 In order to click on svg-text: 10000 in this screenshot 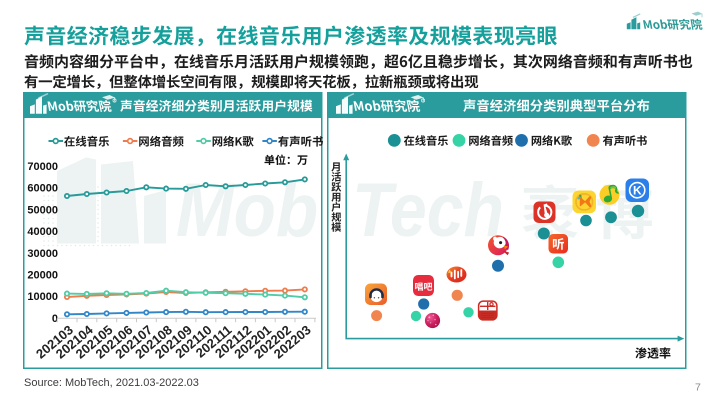, I will do `click(42, 297)`.